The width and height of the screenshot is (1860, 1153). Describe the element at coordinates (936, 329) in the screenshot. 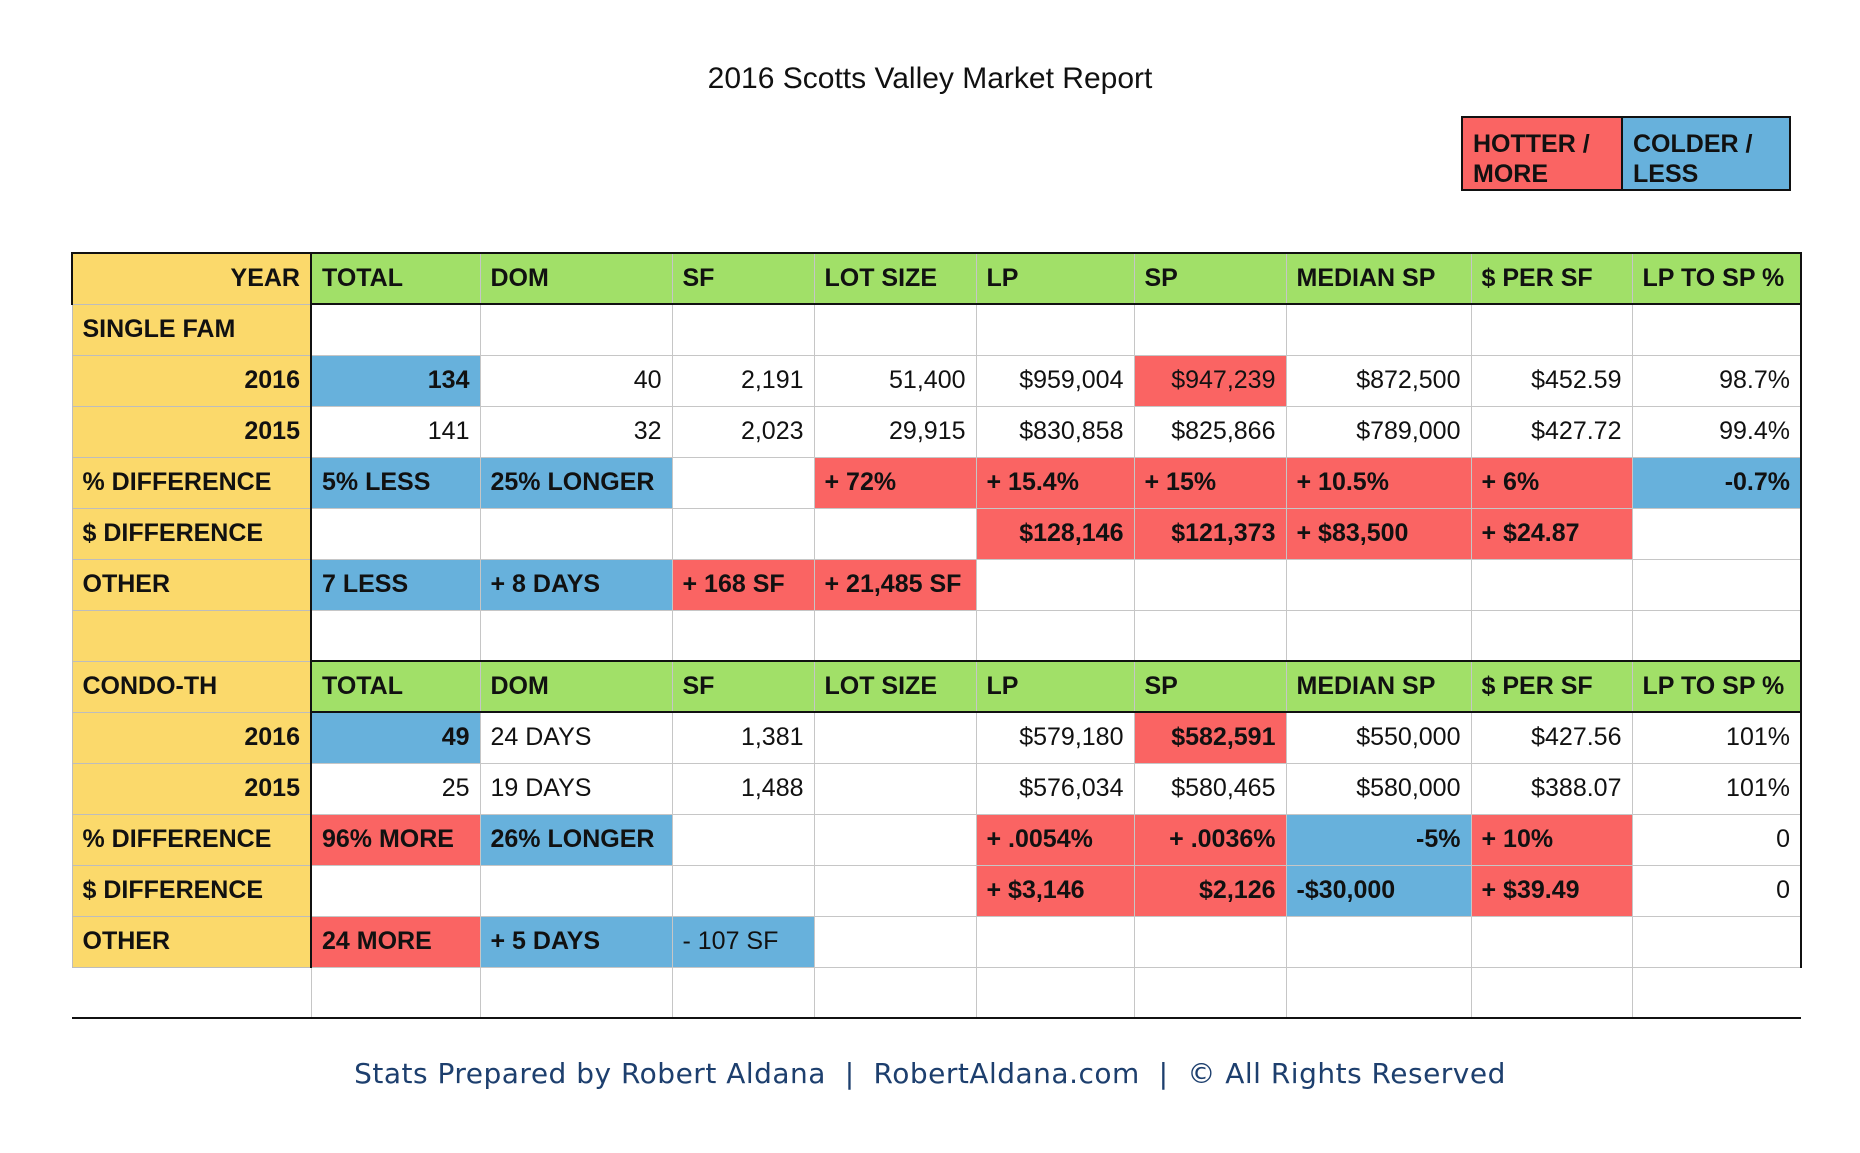

I see `section-row-single-fam: SINGLE FAM` at that location.